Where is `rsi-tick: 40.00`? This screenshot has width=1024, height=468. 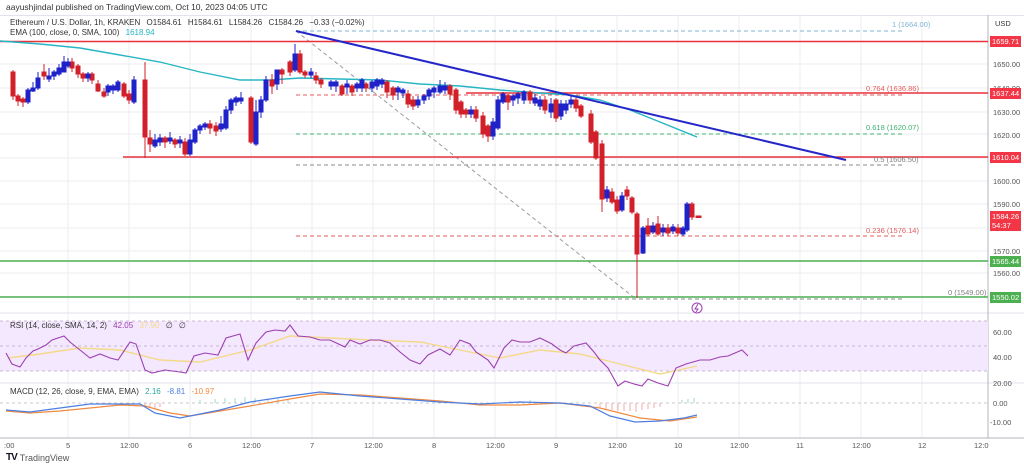
rsi-tick: 40.00 is located at coordinates (1002, 357).